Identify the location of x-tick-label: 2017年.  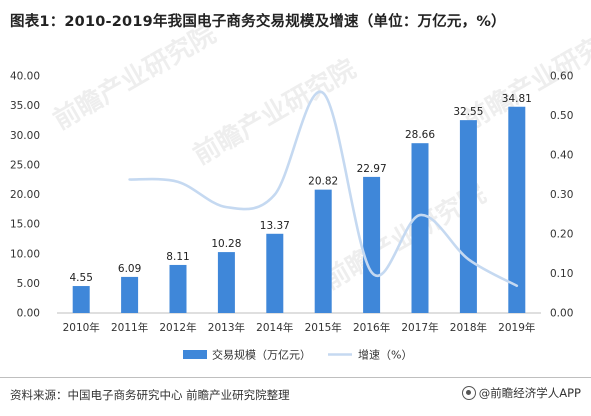
(419, 327).